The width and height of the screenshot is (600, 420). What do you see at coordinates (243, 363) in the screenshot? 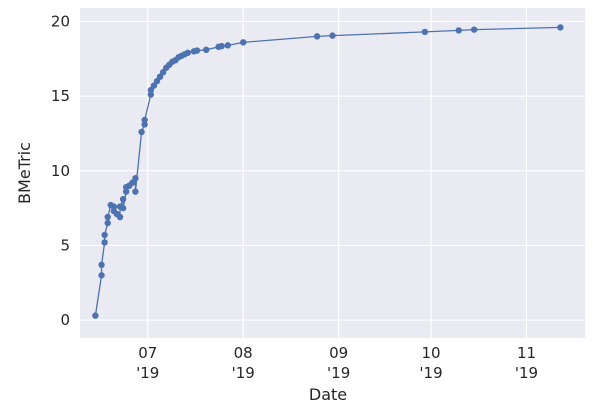
I see `x-tick-label: 08'19` at bounding box center [243, 363].